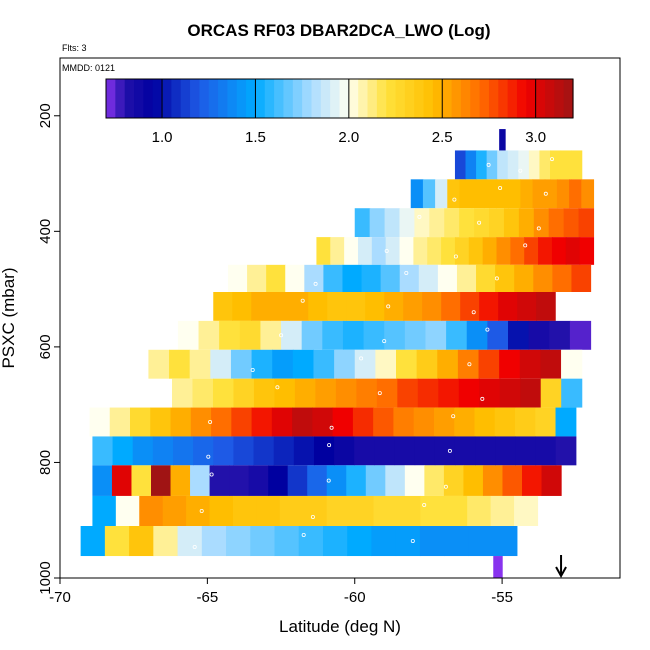  Describe the element at coordinates (502, 597) in the screenshot. I see `x-tick-label: -55` at that location.